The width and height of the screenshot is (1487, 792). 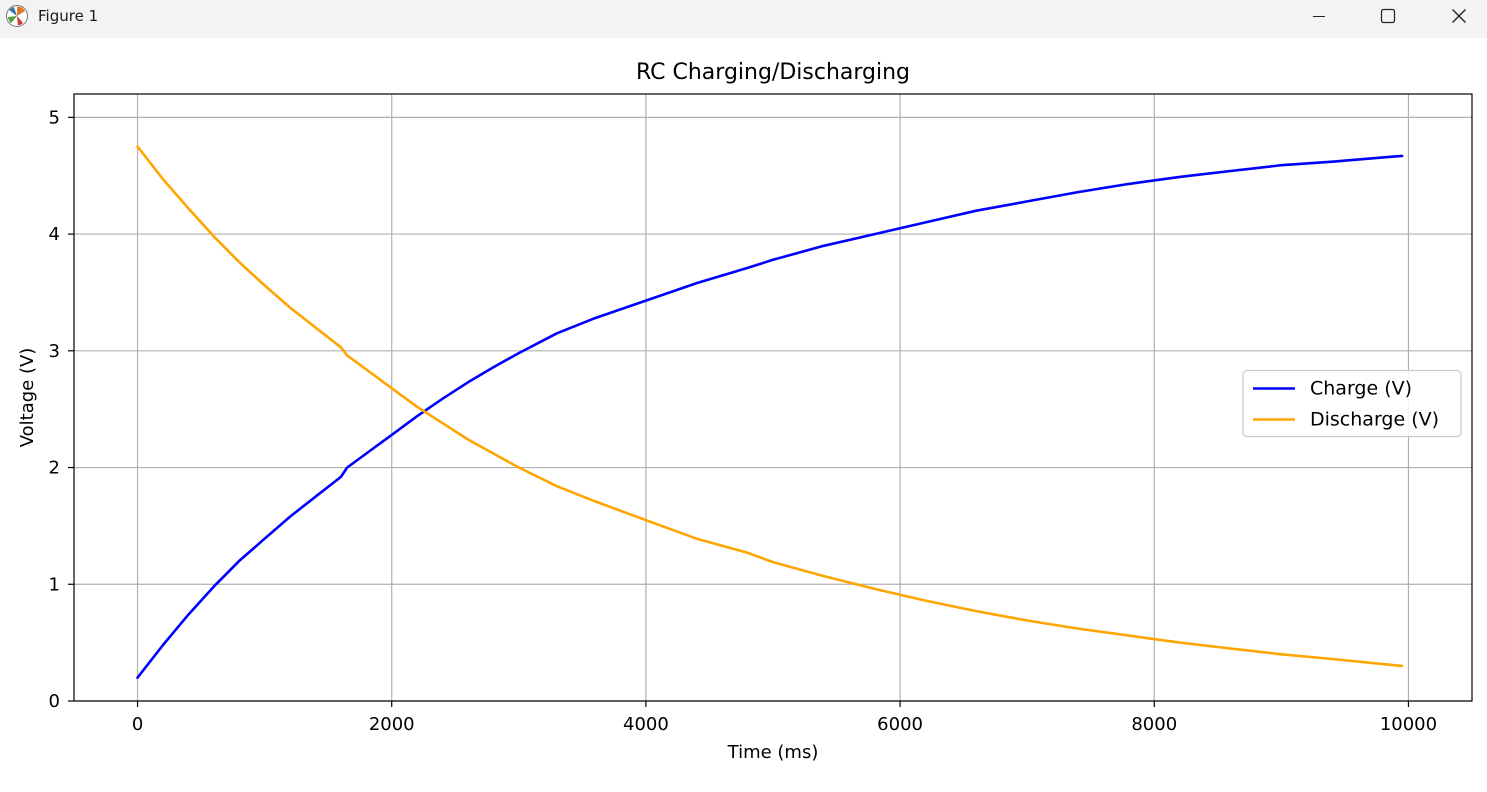 I want to click on y-tick-label: 0, so click(x=54, y=701).